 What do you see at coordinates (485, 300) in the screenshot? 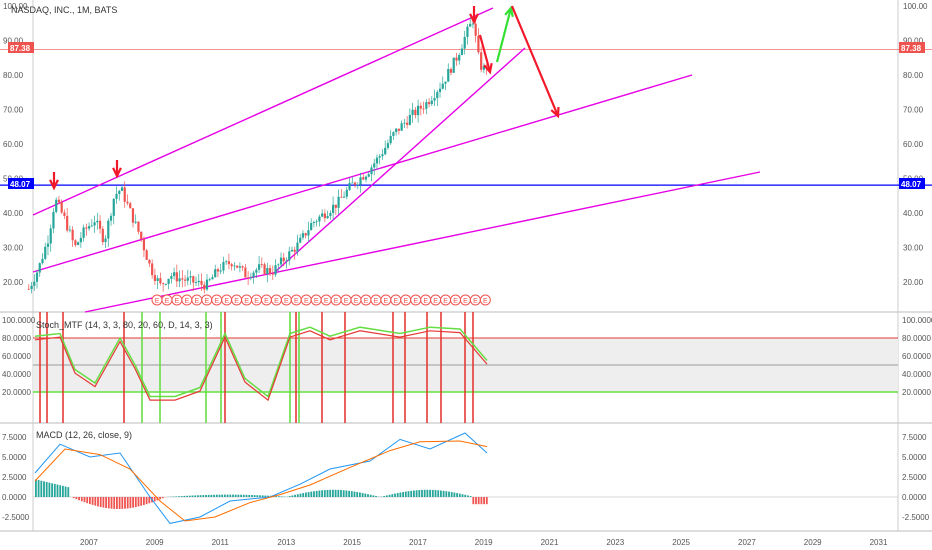
I see `earnings-marker` at bounding box center [485, 300].